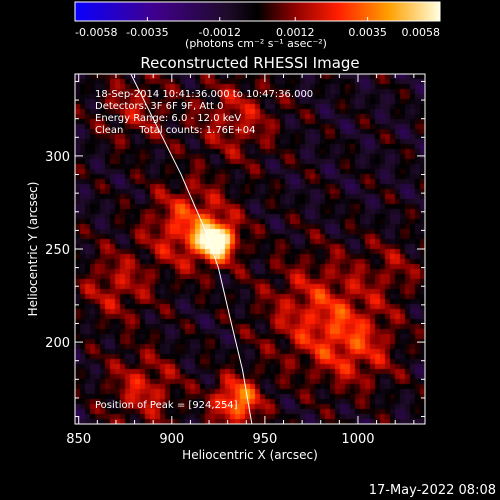 Image resolution: width=500 pixels, height=500 pixels. I want to click on peak-position-label: Position of Peak = [924,254], so click(166, 405).